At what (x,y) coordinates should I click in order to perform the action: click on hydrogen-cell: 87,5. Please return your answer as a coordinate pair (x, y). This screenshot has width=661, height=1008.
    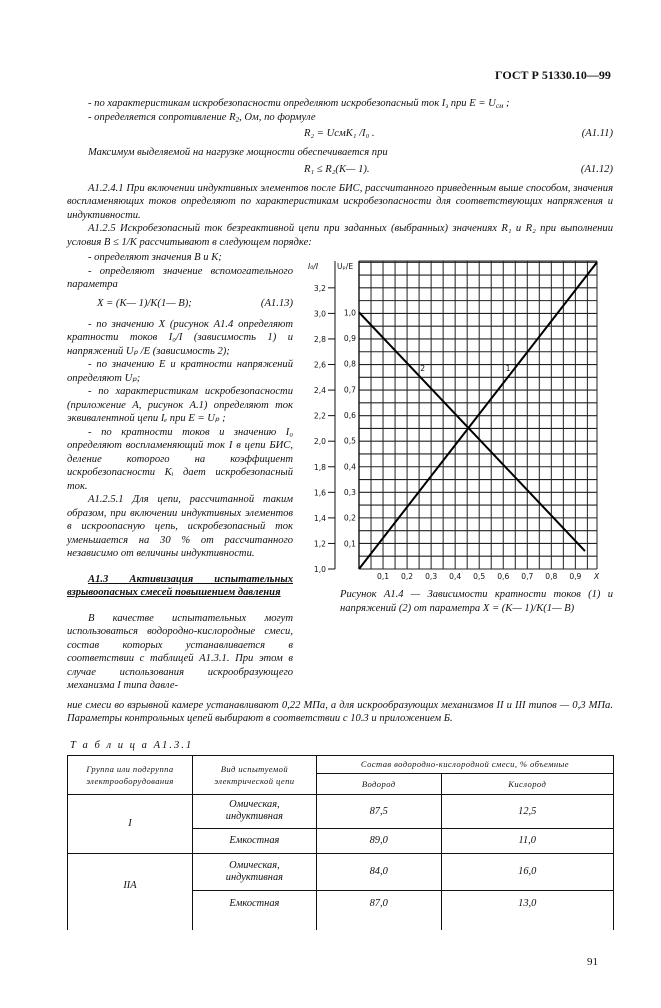
    Looking at the image, I should click on (378, 811).